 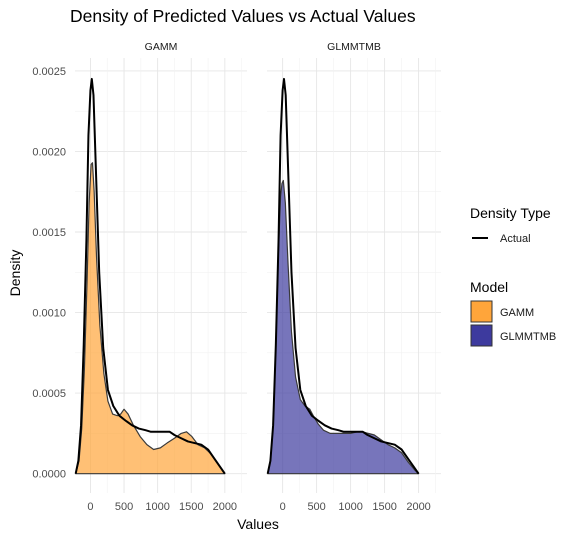 I want to click on y-tick-label: 0.0000, so click(x=49, y=475).